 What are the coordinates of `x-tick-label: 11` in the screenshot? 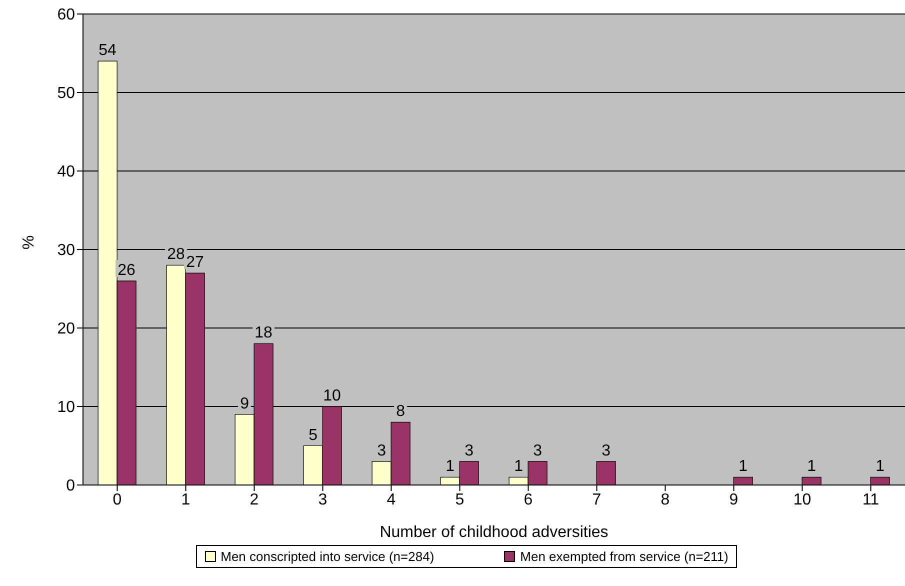 It's located at (871, 499).